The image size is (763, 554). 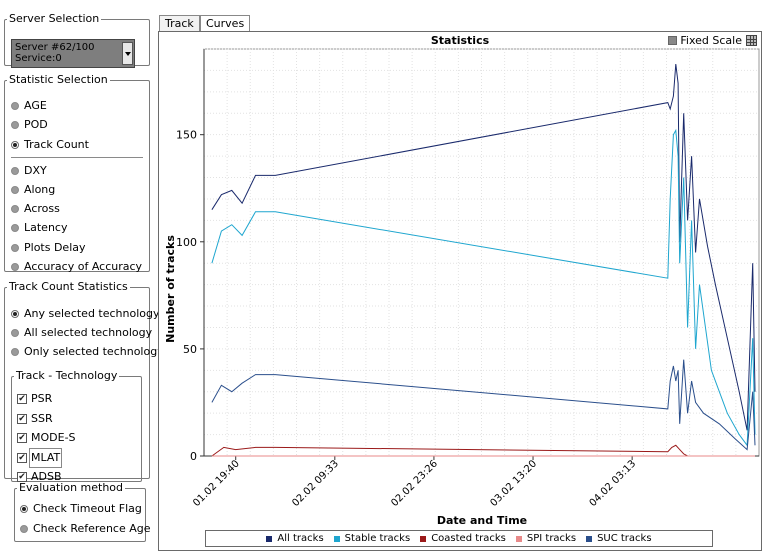 I want to click on stat-separator, so click(x=77, y=157).